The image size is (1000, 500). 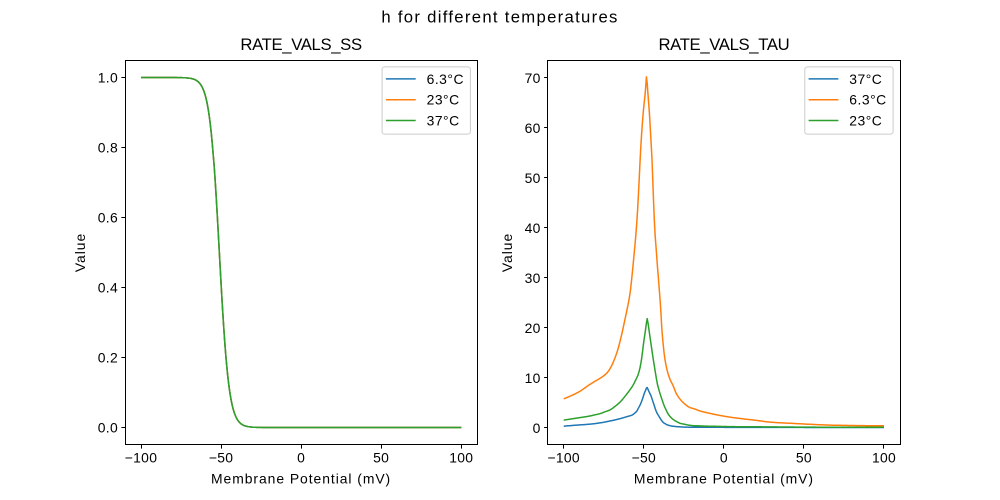 What do you see at coordinates (533, 128) in the screenshot?
I see `svg-text: 60` at bounding box center [533, 128].